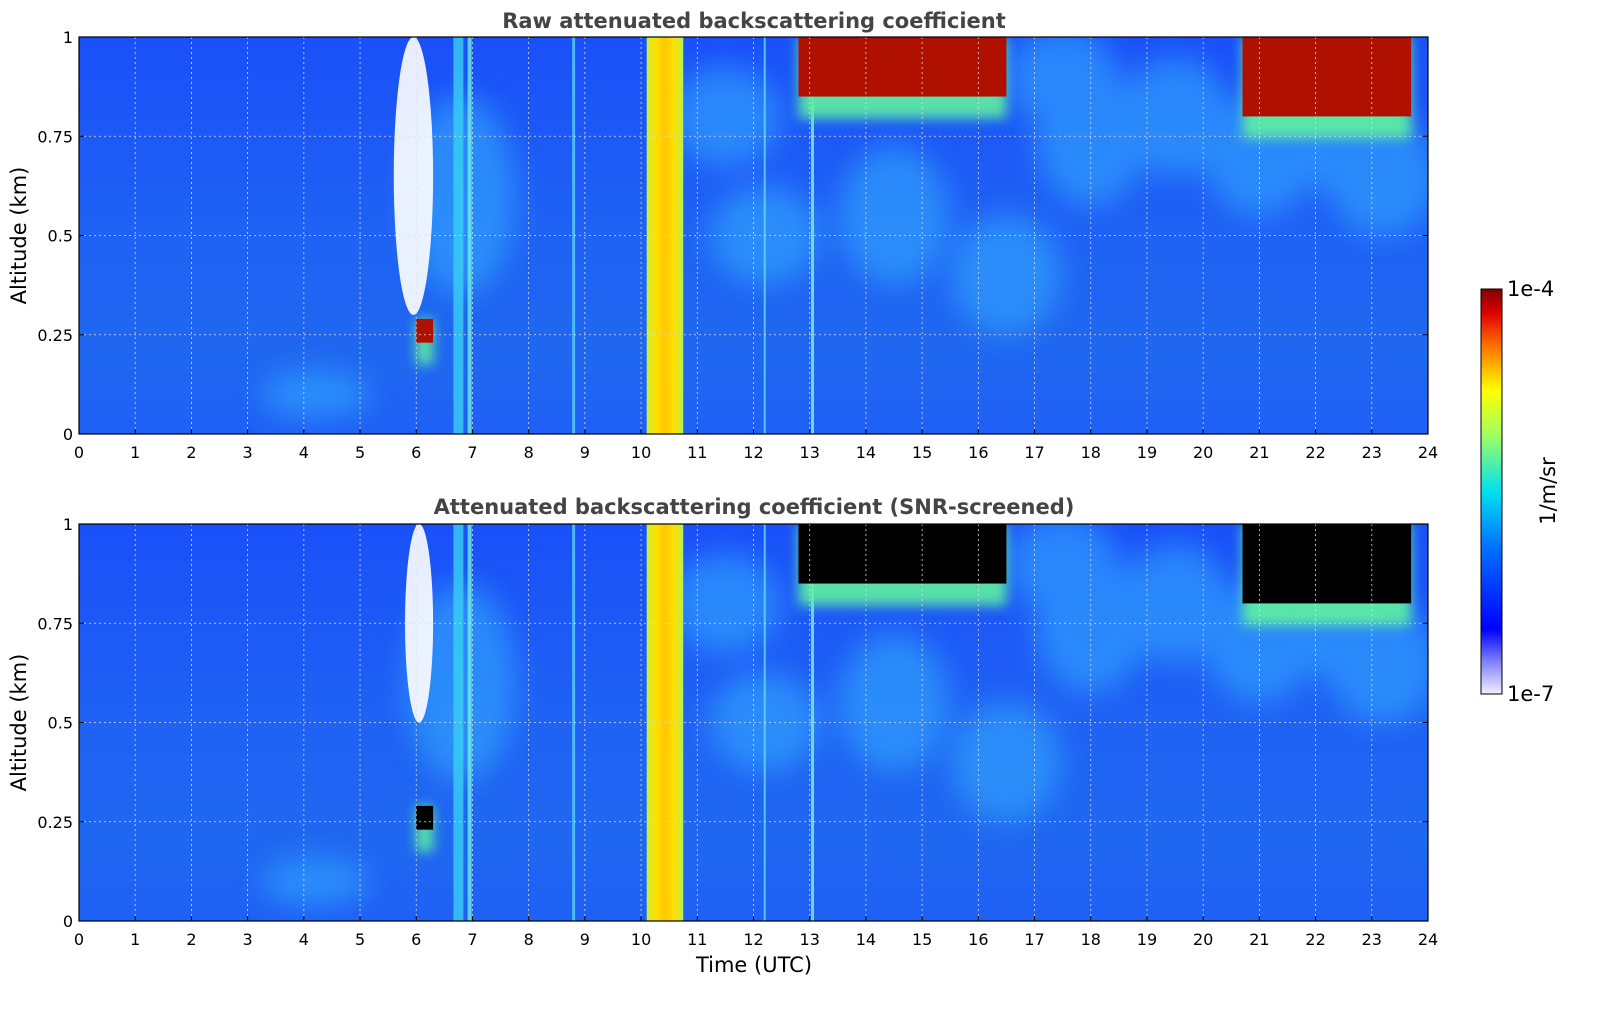  I want to click on colorbar-gradient, so click(1491, 491).